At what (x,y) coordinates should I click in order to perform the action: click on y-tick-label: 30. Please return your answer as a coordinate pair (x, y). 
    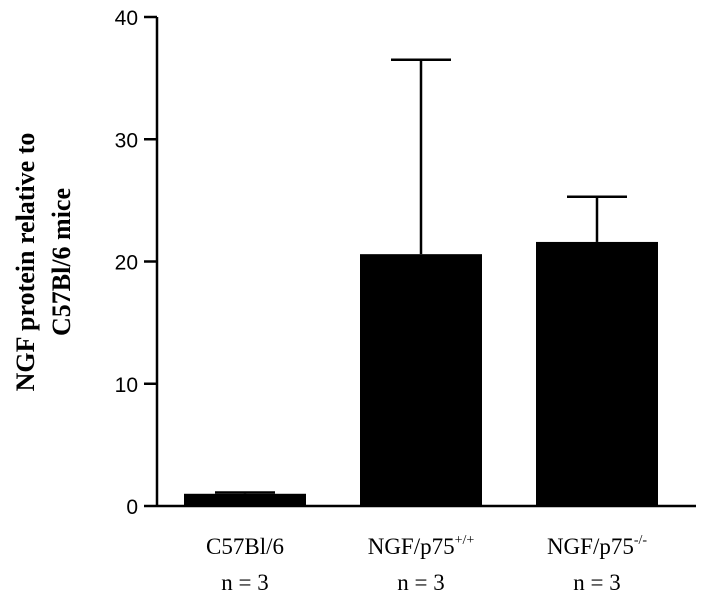
    Looking at the image, I should click on (126, 140).